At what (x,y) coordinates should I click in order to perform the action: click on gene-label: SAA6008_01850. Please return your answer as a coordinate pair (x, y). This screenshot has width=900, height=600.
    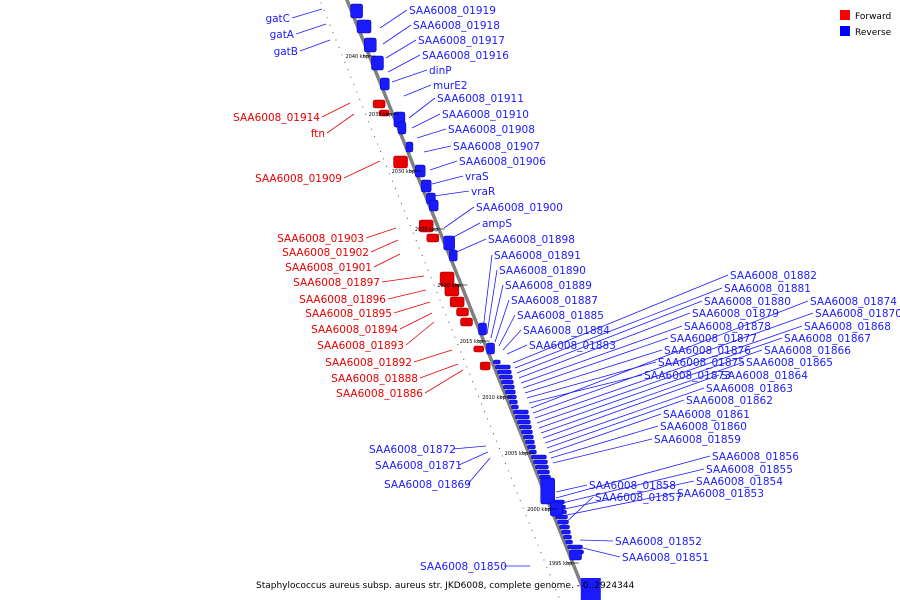
    Looking at the image, I should click on (463, 567).